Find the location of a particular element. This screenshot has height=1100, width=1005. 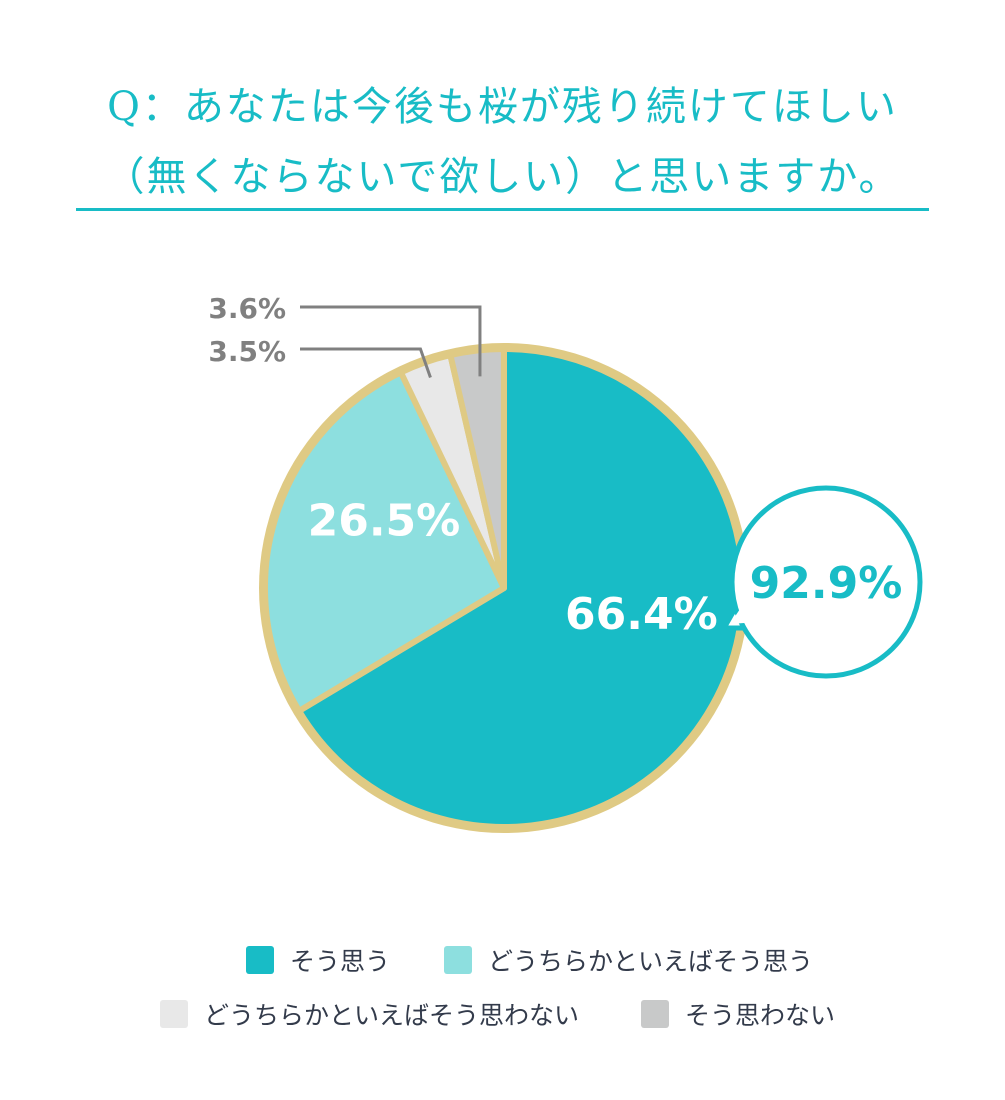

legend-label: どうちらかといえばそう思う is located at coordinates (651, 961).